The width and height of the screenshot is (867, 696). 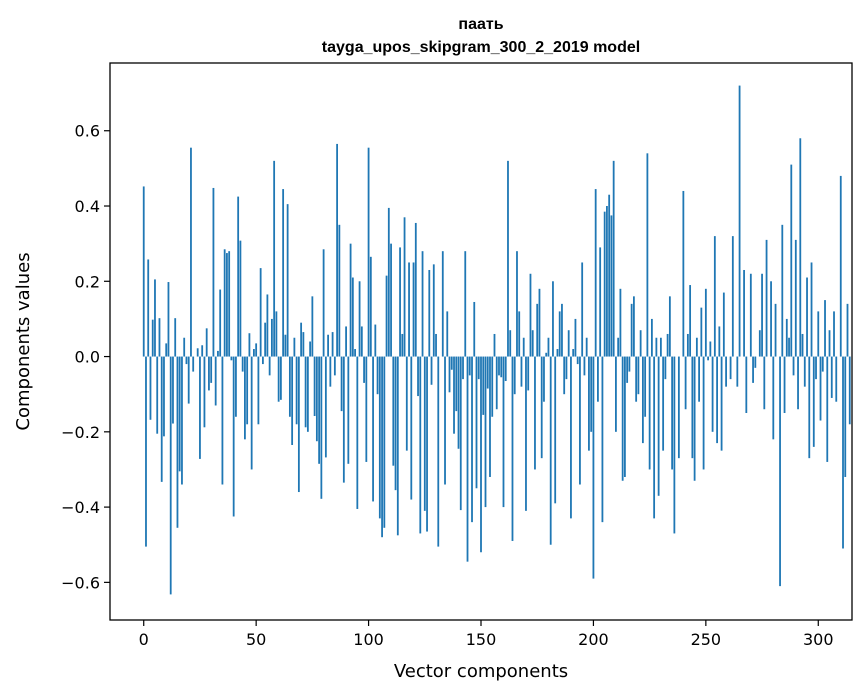 What do you see at coordinates (85, 357) in the screenshot?
I see `y-axis-ticks: −0.6 −0.4 −0.2 0.0 0.2 0.4 0.6` at bounding box center [85, 357].